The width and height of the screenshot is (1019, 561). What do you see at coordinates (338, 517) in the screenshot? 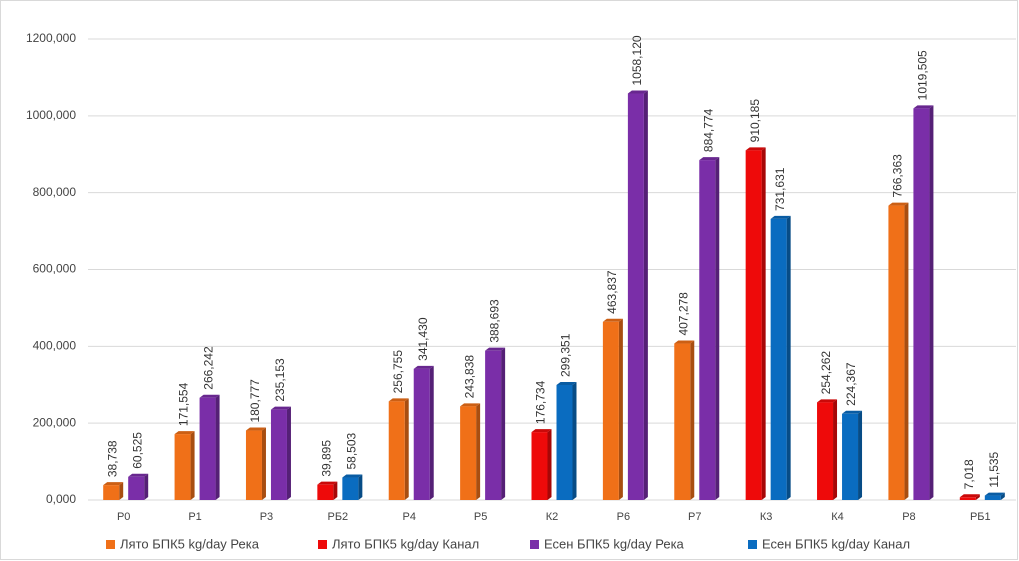
I see `x-tick-label: РБ2` at bounding box center [338, 517].